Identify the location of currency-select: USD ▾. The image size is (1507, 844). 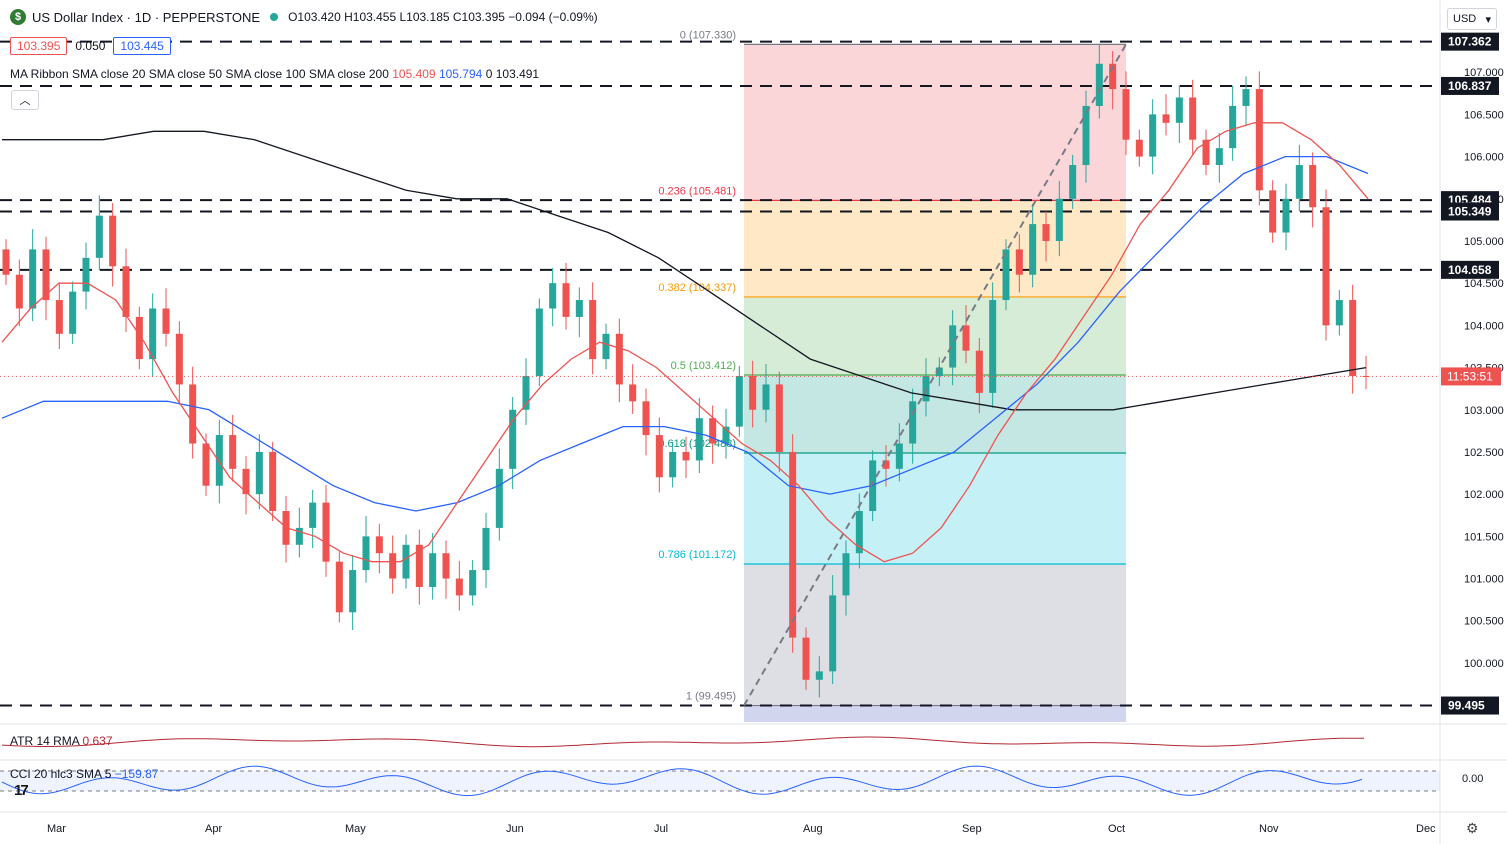
(1472, 19).